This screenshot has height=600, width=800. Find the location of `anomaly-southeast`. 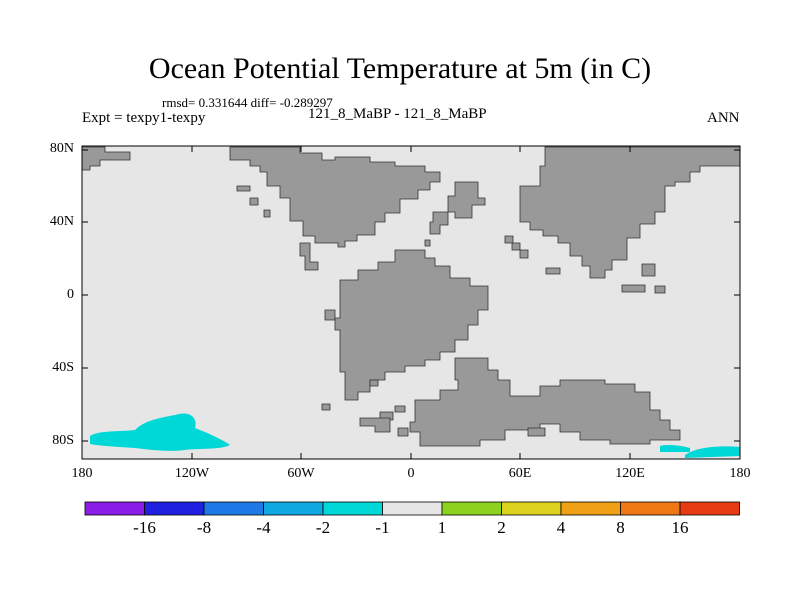

anomaly-southeast is located at coordinates (712, 452).